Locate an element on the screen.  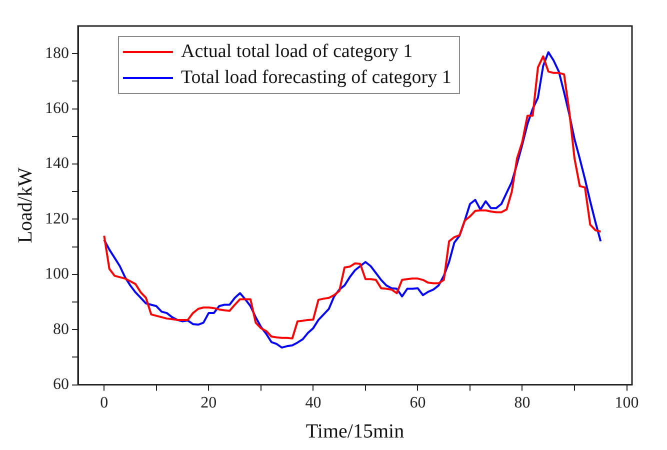
y-axis-title: Load/kW is located at coordinates (25, 206).